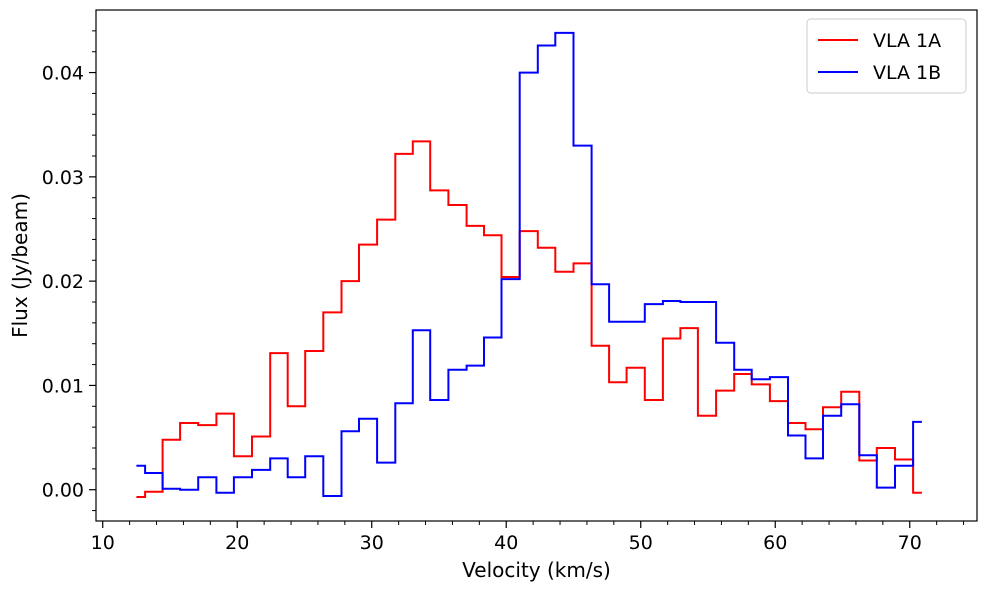  Describe the element at coordinates (63, 282) in the screenshot. I see `y-tick-label: 0.02` at that location.